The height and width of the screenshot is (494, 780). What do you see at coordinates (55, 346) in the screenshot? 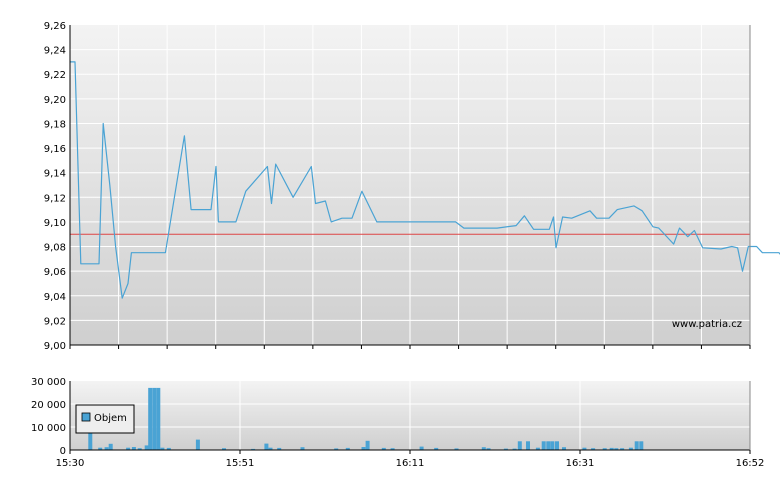
I see `price-y-tick-label: 9,00` at bounding box center [55, 346].